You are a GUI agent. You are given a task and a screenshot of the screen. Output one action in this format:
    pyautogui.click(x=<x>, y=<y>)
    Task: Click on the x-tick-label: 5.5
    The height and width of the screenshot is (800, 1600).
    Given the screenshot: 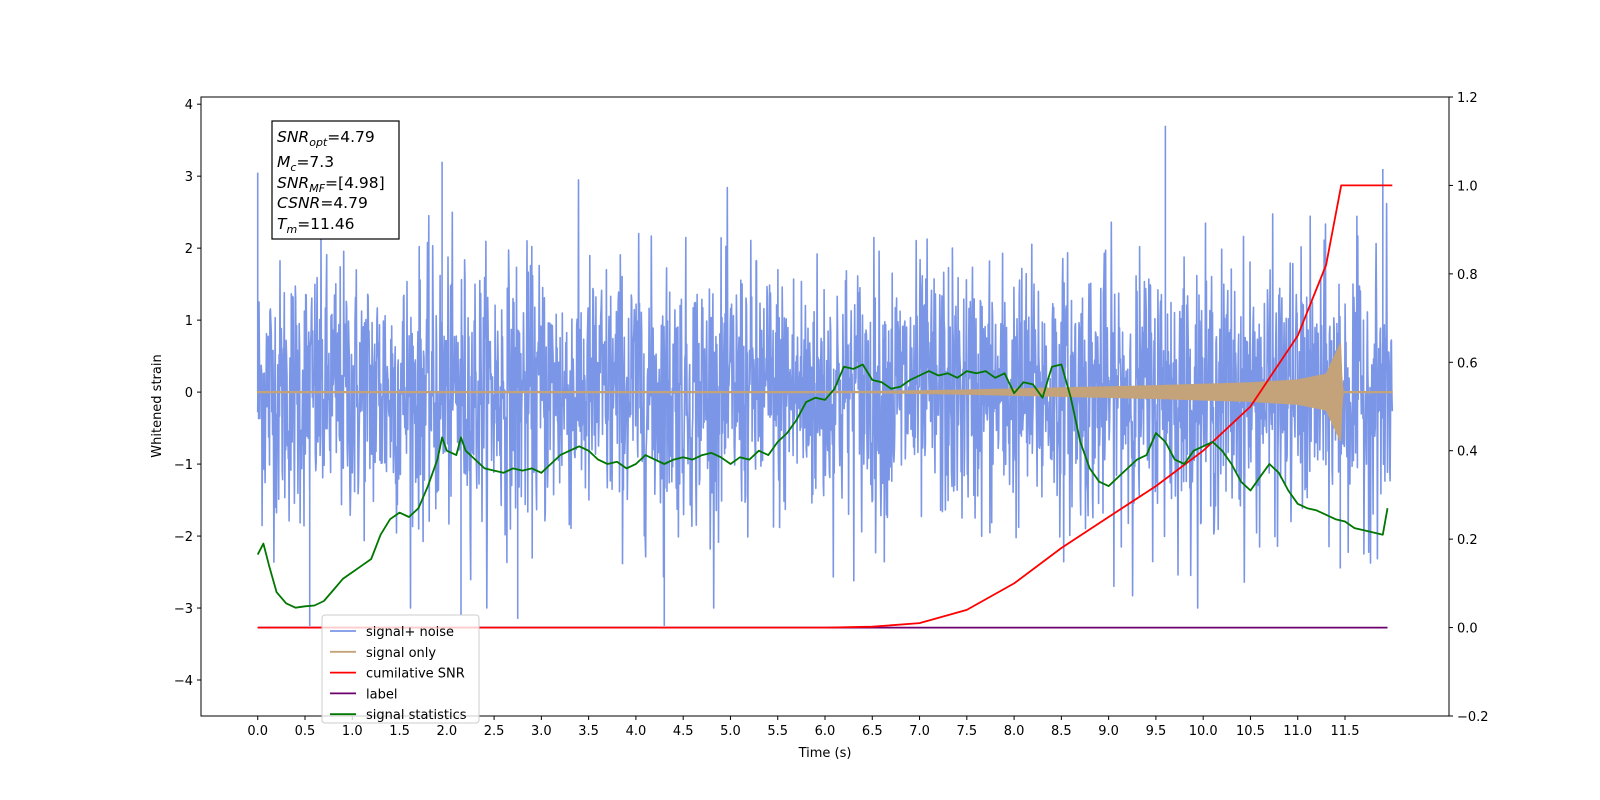 What is the action you would take?
    pyautogui.click(x=777, y=731)
    